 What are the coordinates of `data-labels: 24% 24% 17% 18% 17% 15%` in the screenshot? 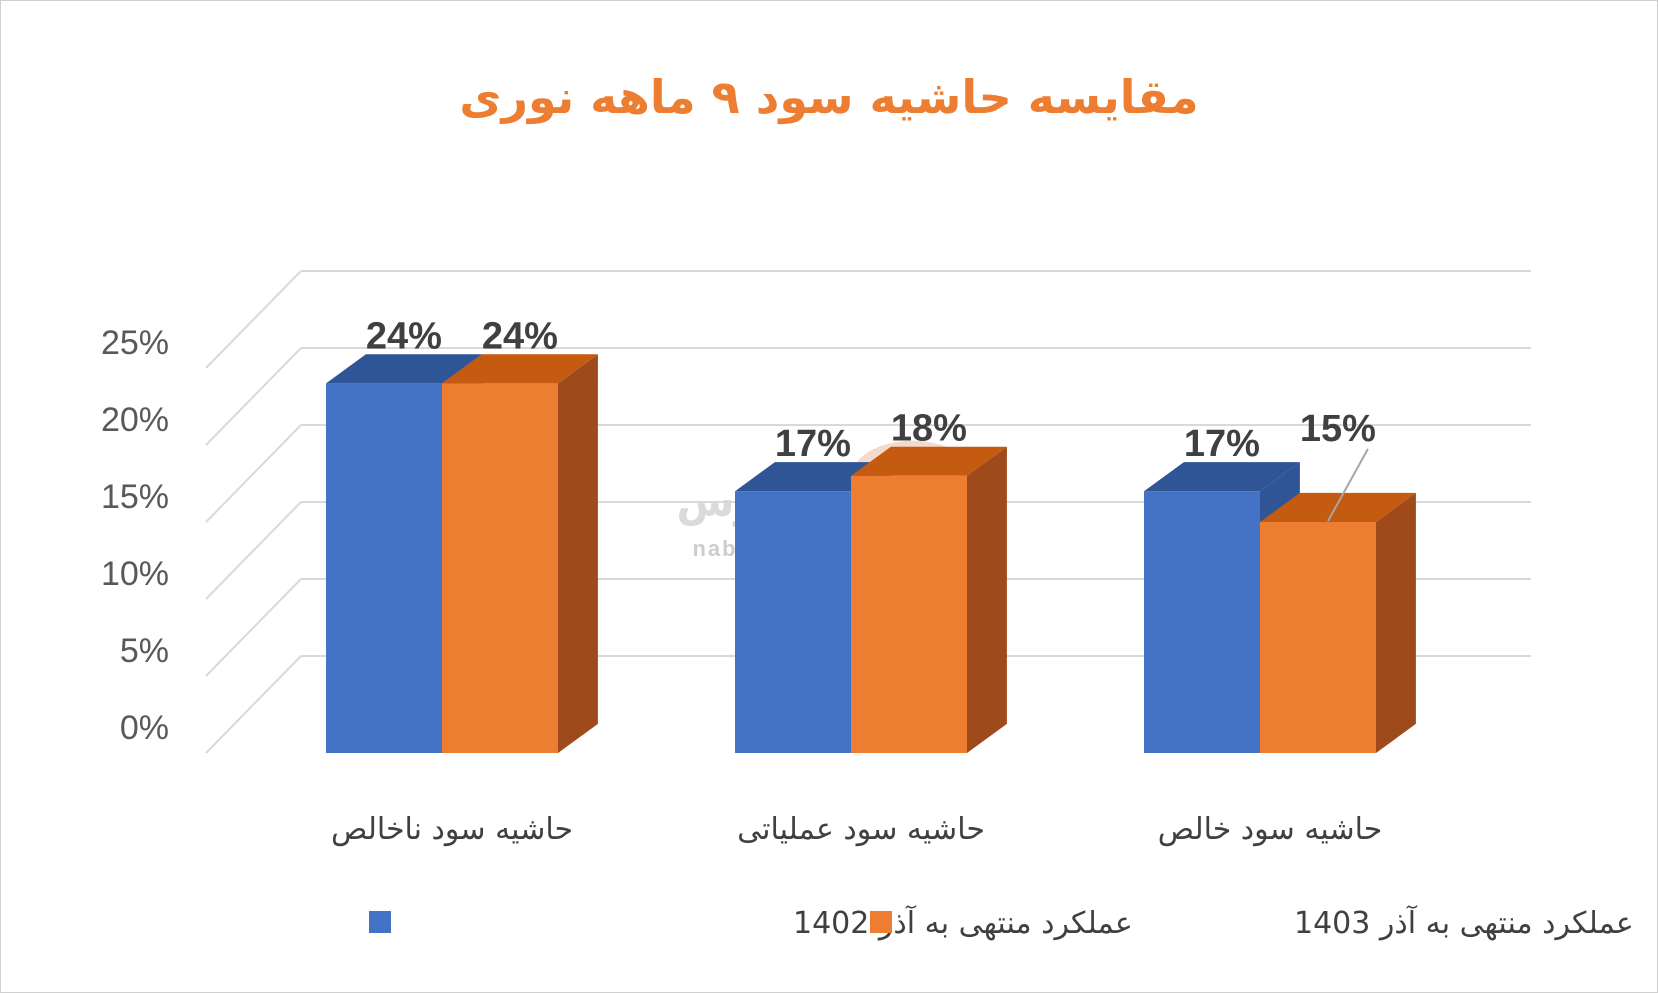 It's located at (871, 418).